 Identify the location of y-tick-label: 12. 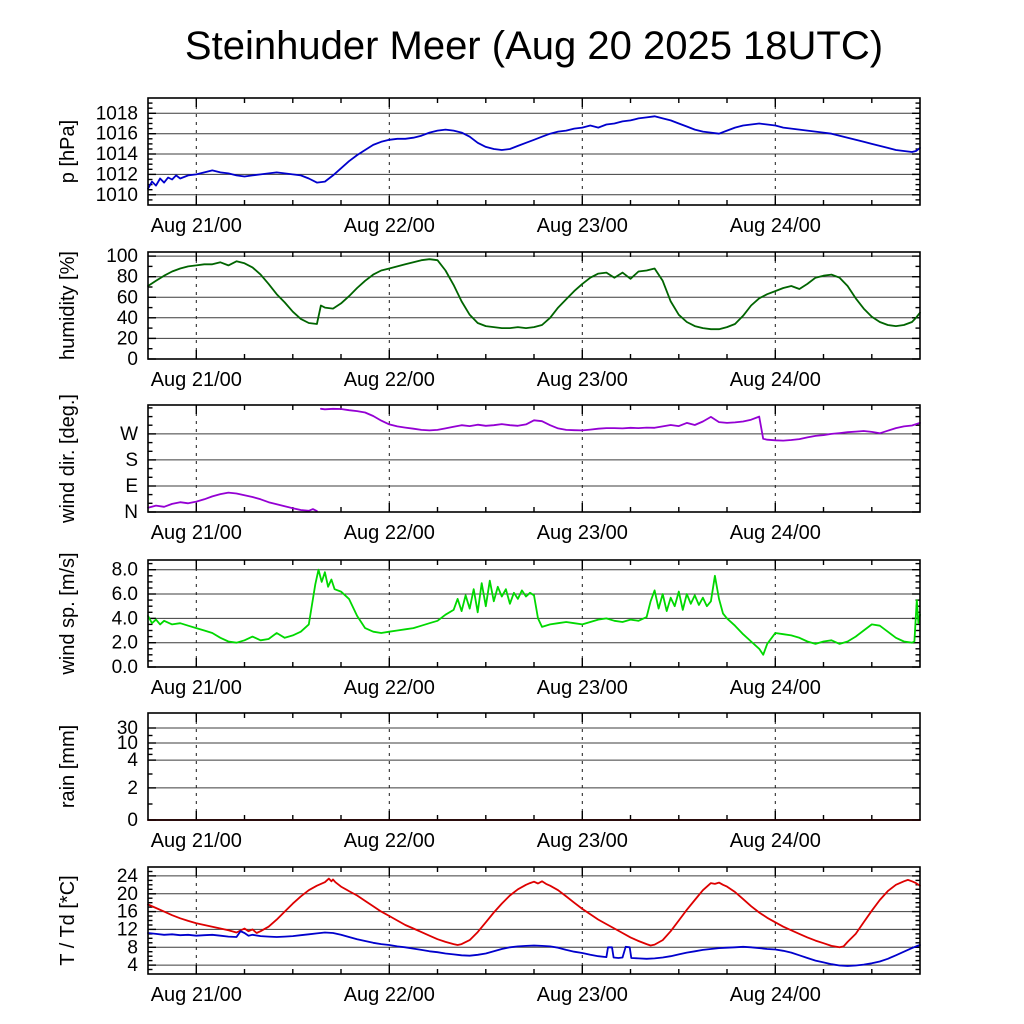
(127, 929).